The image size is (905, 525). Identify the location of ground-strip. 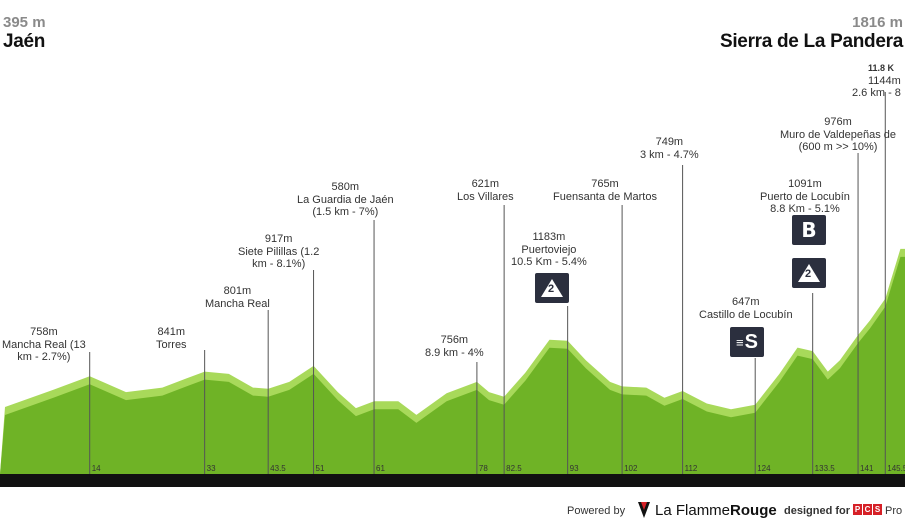
(452, 480).